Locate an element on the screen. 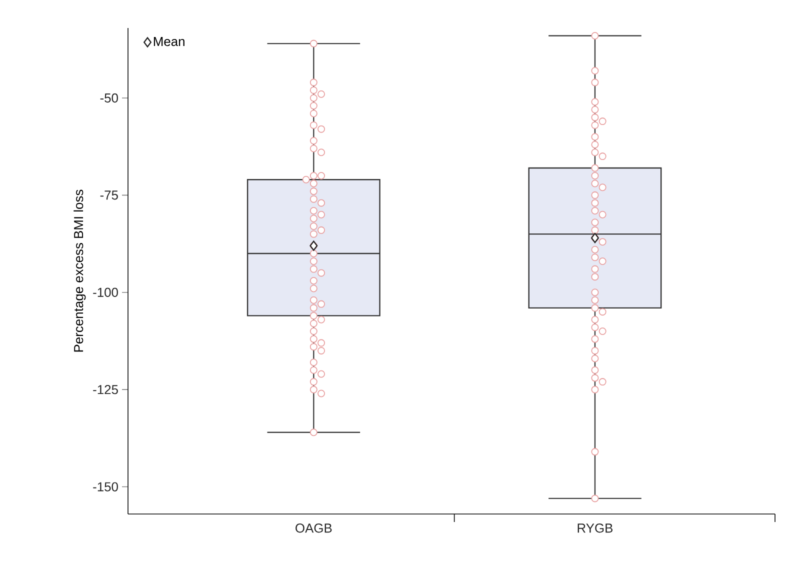  y-tick-label: -125 is located at coordinates (105, 389).